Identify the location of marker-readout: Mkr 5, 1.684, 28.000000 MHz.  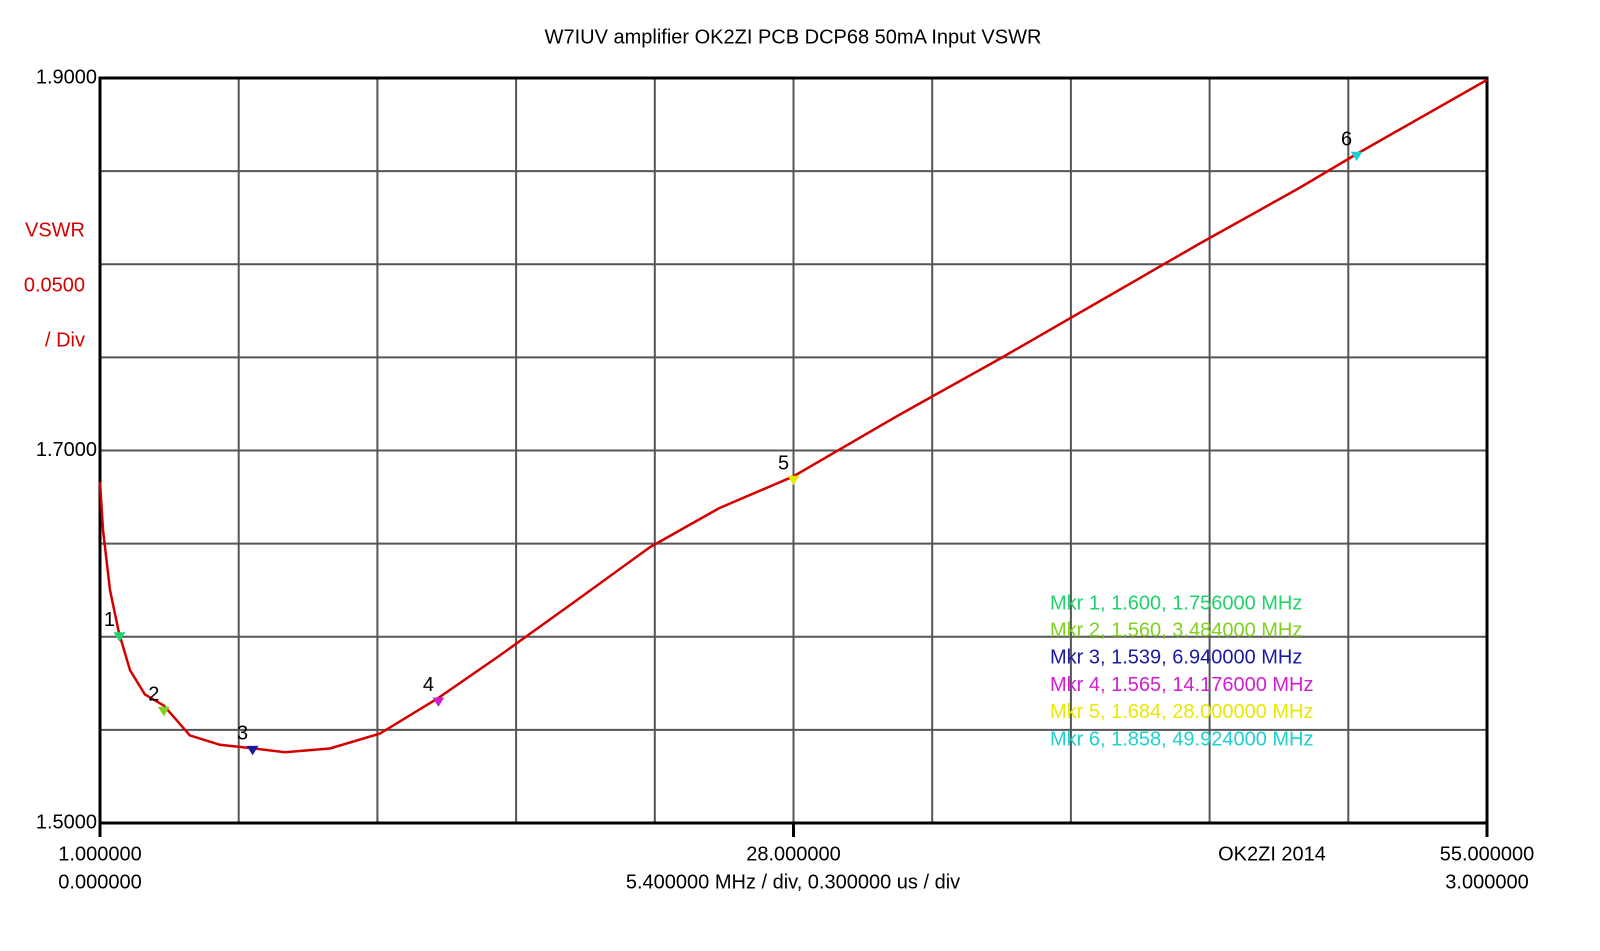
(1181, 712).